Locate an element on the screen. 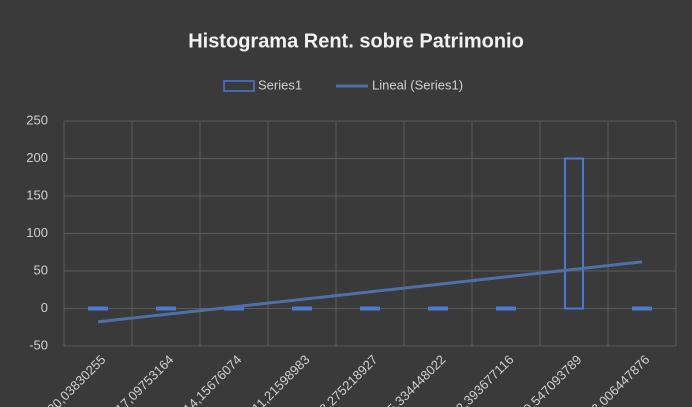  y-tick-label: 200 is located at coordinates (37, 157).